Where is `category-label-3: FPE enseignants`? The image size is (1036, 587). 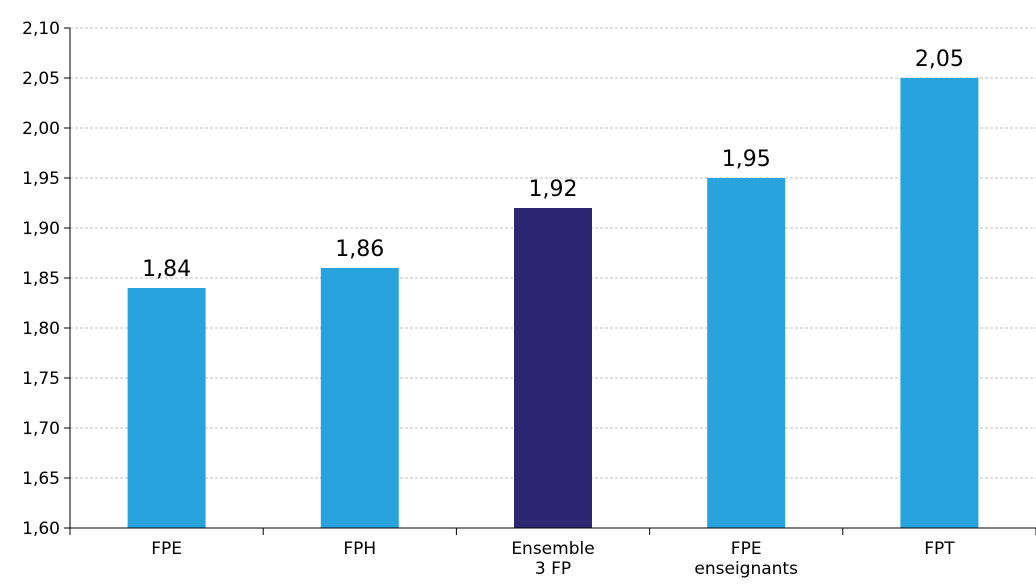 category-label-3: FPE enseignants is located at coordinates (746, 559).